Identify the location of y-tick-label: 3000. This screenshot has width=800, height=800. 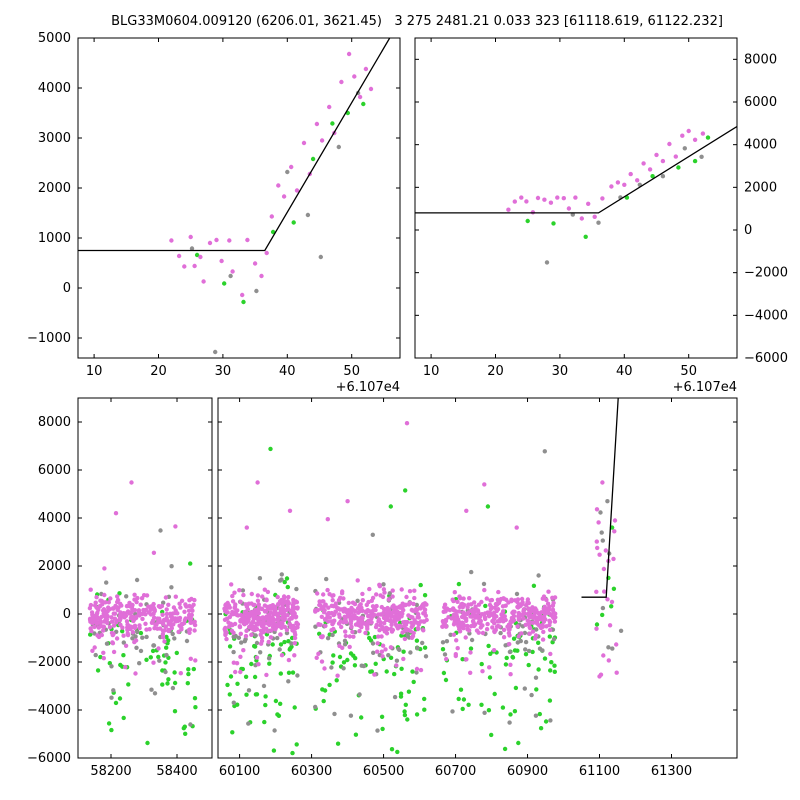
(54, 138).